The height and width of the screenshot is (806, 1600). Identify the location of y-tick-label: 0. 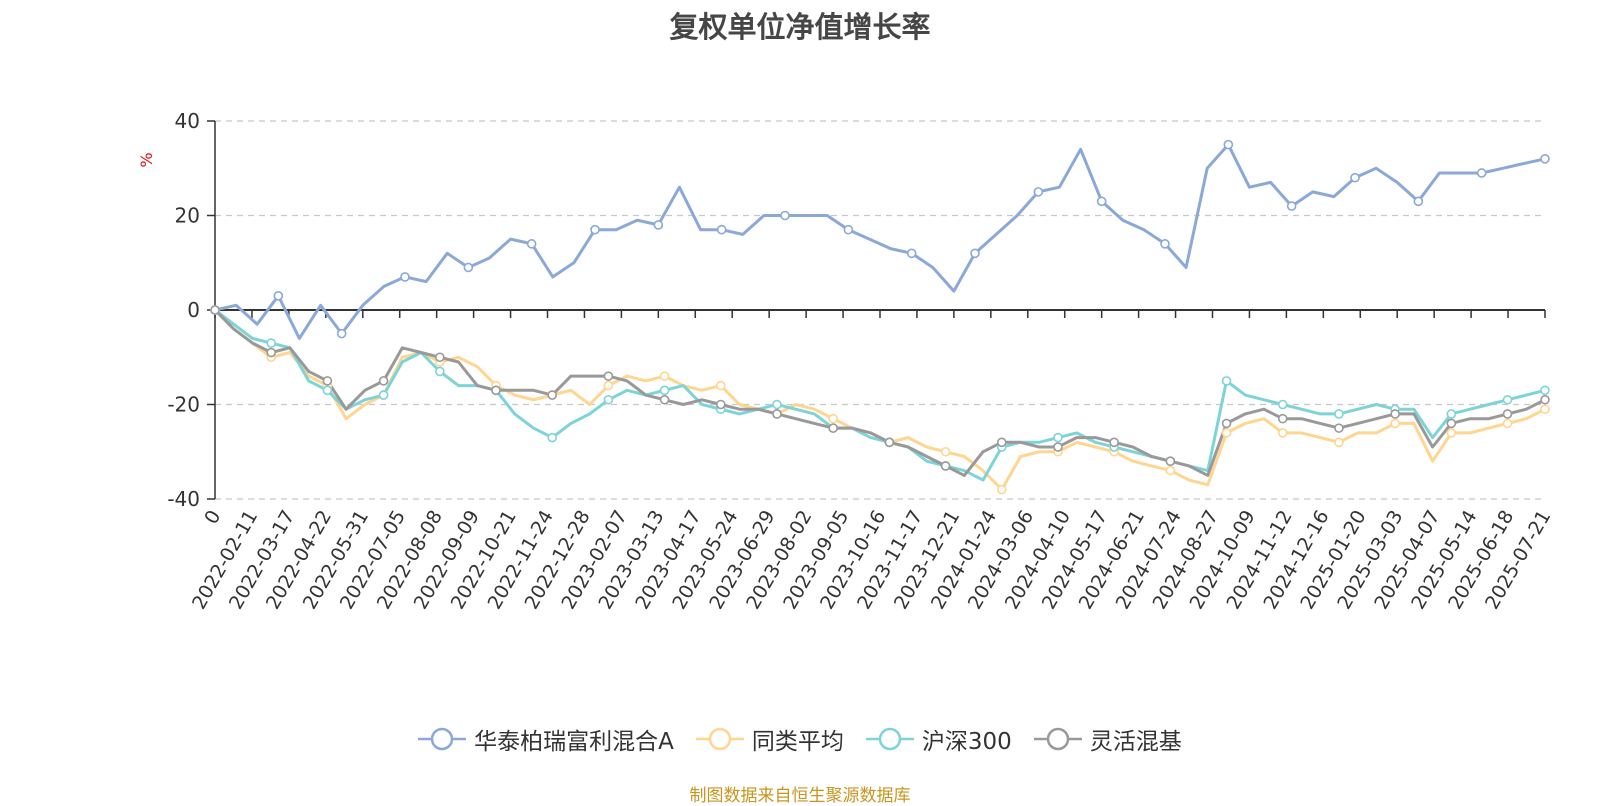
(193, 310).